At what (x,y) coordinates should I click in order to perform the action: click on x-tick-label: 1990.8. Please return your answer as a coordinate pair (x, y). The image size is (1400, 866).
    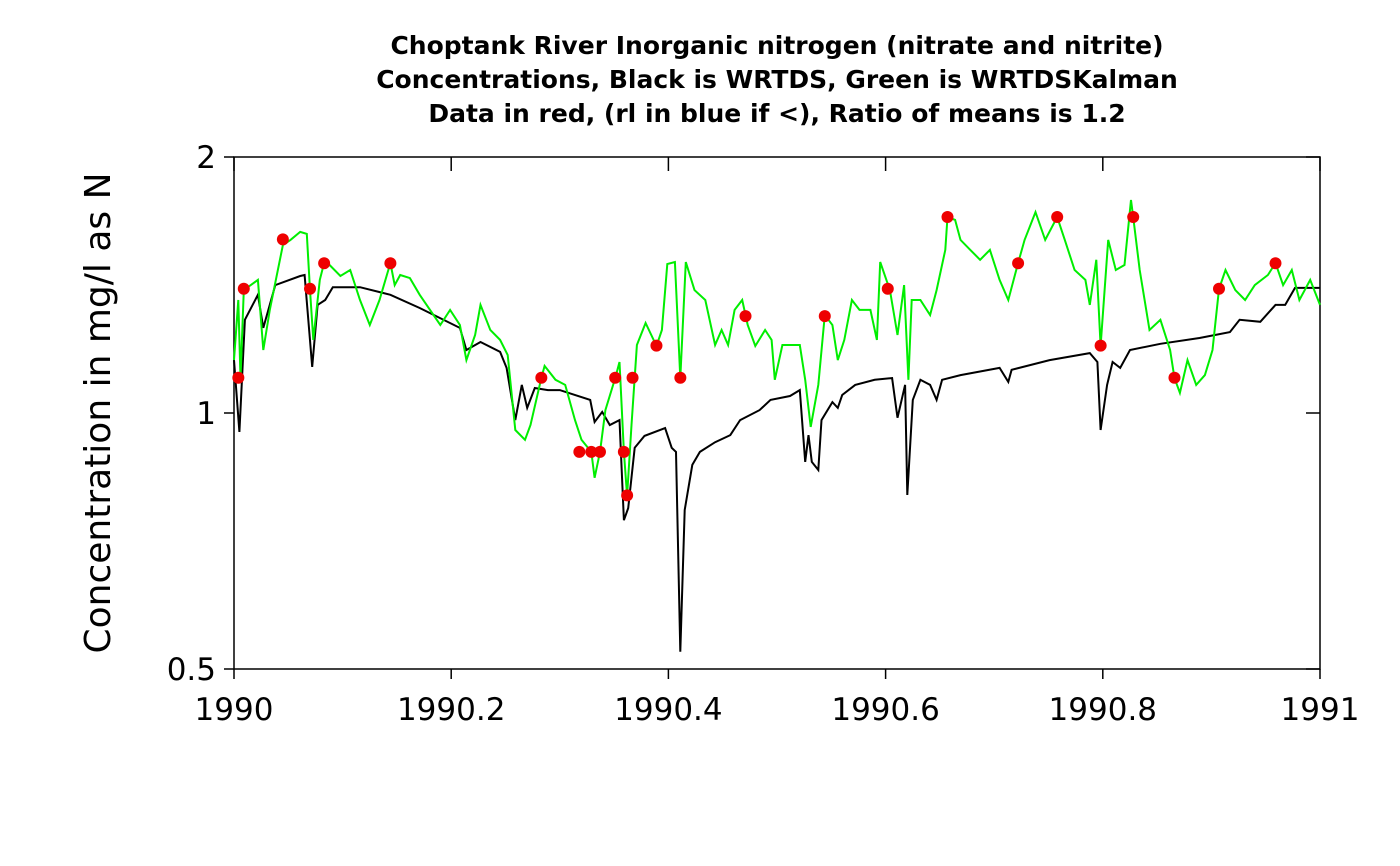
    Looking at the image, I should click on (1103, 710).